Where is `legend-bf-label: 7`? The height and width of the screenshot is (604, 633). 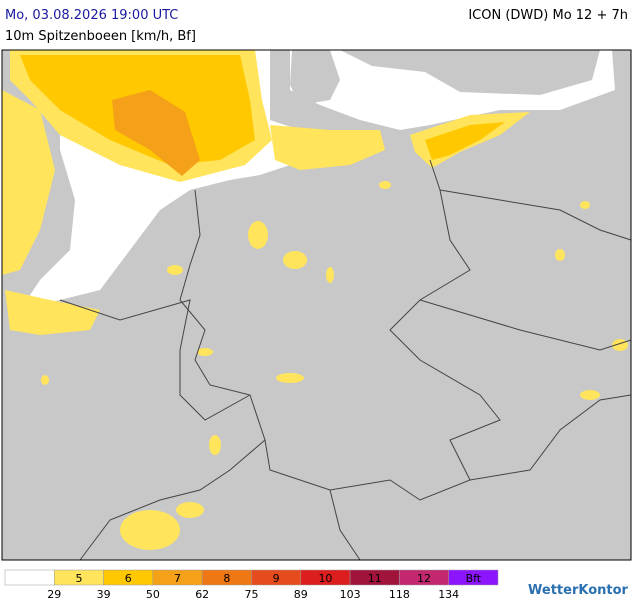 legend-bf-label: 7 is located at coordinates (177, 578).